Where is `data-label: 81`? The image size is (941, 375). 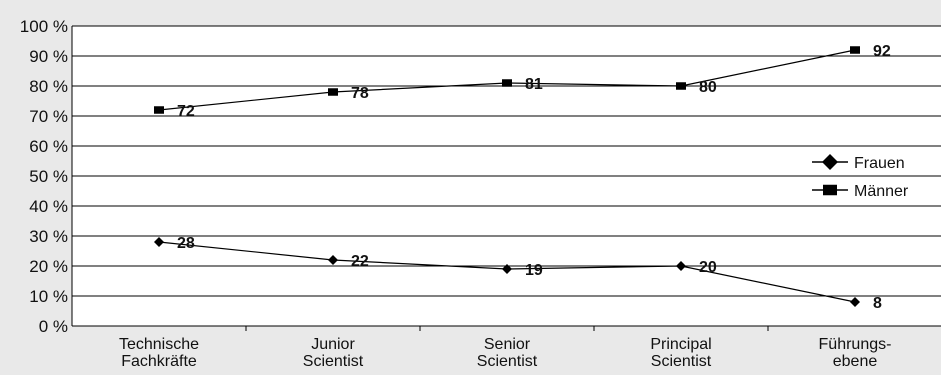
data-label: 81 is located at coordinates (534, 84).